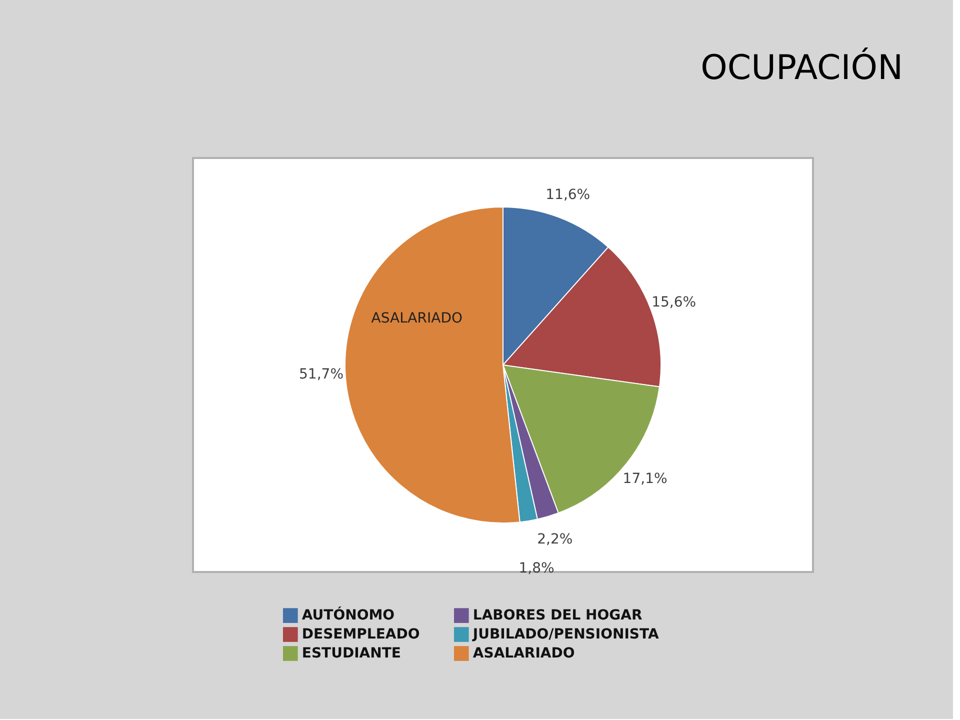  What do you see at coordinates (351, 654) in the screenshot?
I see `legend-label: ESTUDIANTE` at bounding box center [351, 654].